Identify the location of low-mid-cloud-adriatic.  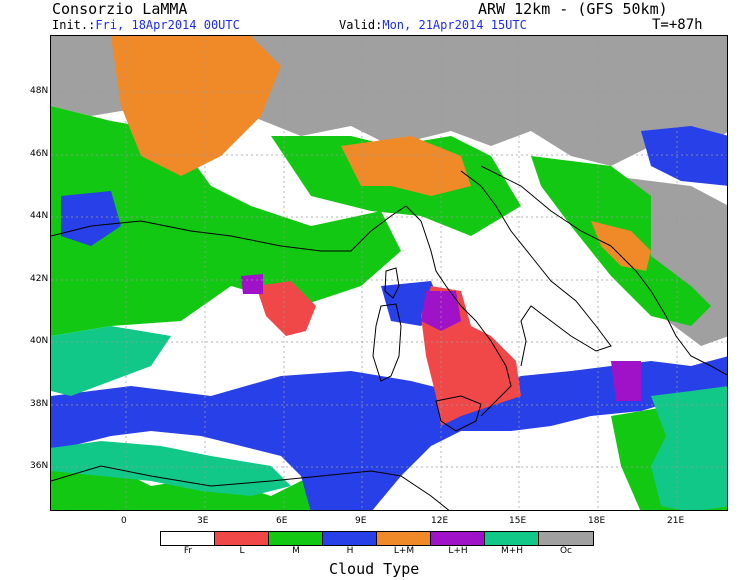
(621, 246).